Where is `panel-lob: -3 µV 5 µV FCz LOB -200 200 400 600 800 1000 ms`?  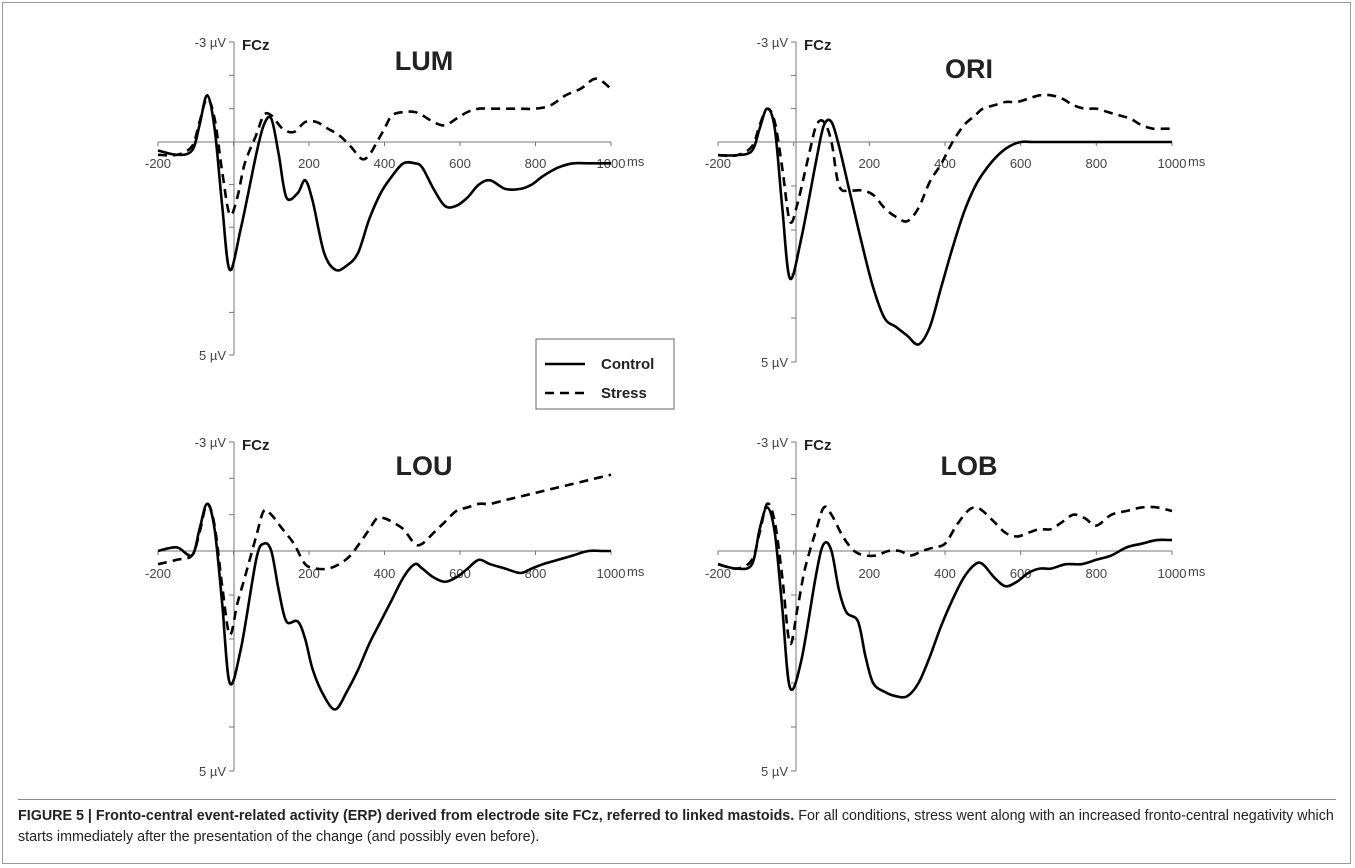
panel-lob: -3 µV 5 µV FCz LOB -200 200 400 600 800 1000 ms is located at coordinates (955, 607).